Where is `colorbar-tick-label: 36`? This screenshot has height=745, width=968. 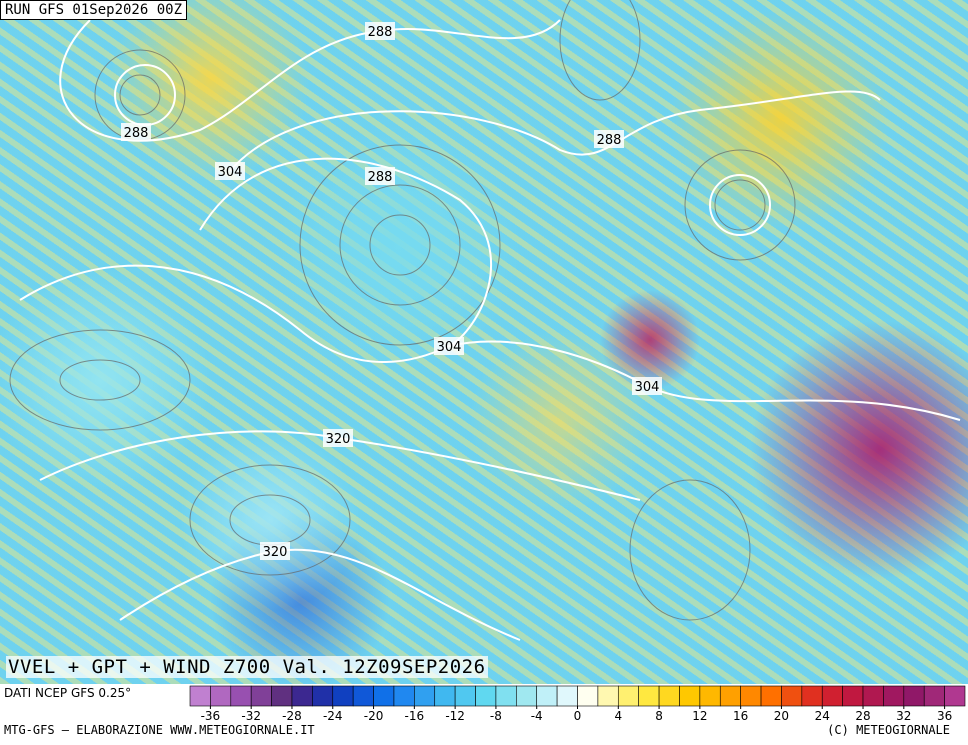 colorbar-tick-label: 36 is located at coordinates (944, 716).